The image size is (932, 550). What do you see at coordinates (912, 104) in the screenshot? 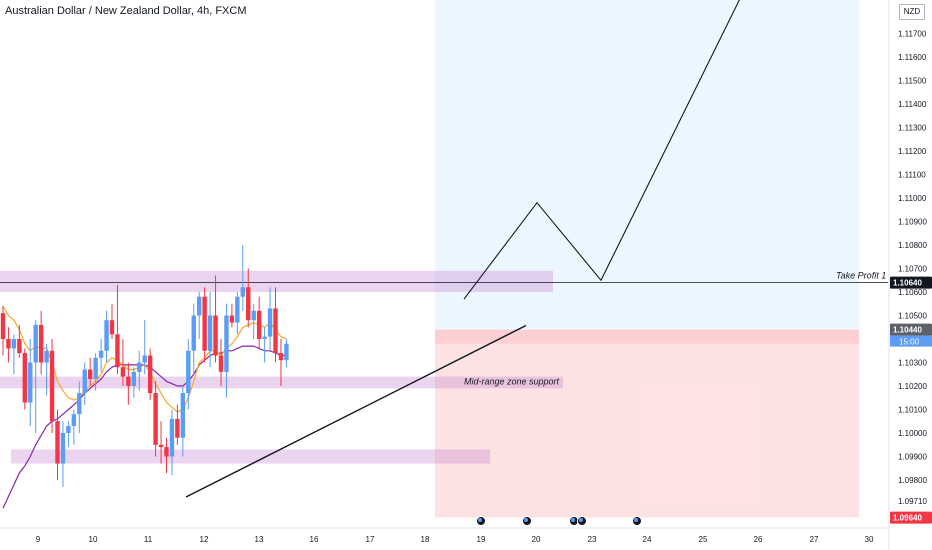
I see `price-tick-label: 1.11400` at bounding box center [912, 104].